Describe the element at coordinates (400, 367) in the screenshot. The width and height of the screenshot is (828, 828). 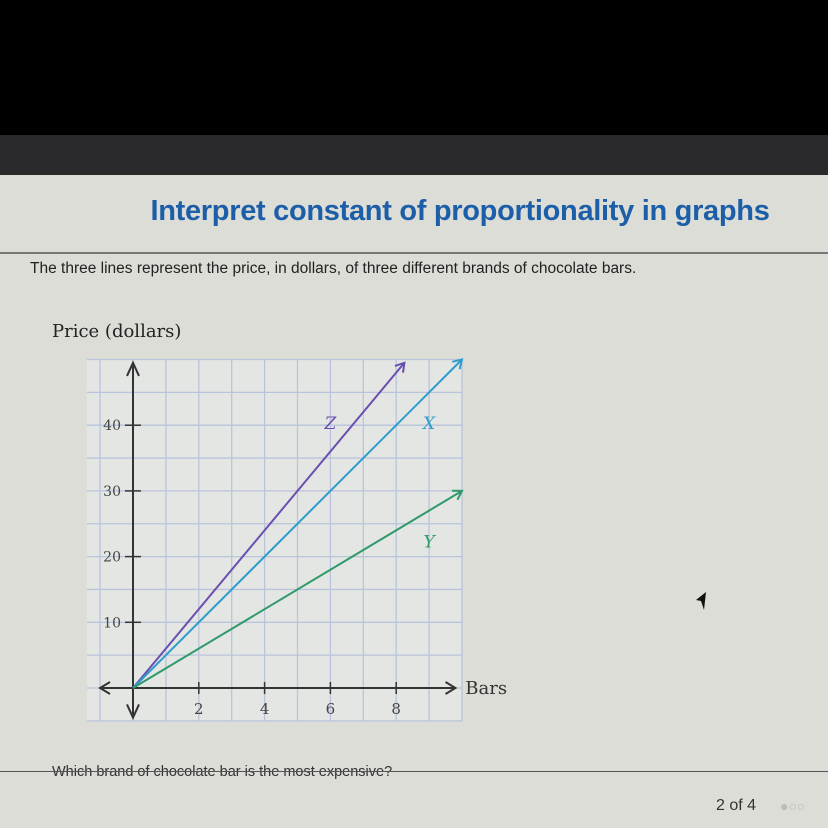
I see `arrow-head-Z` at that location.